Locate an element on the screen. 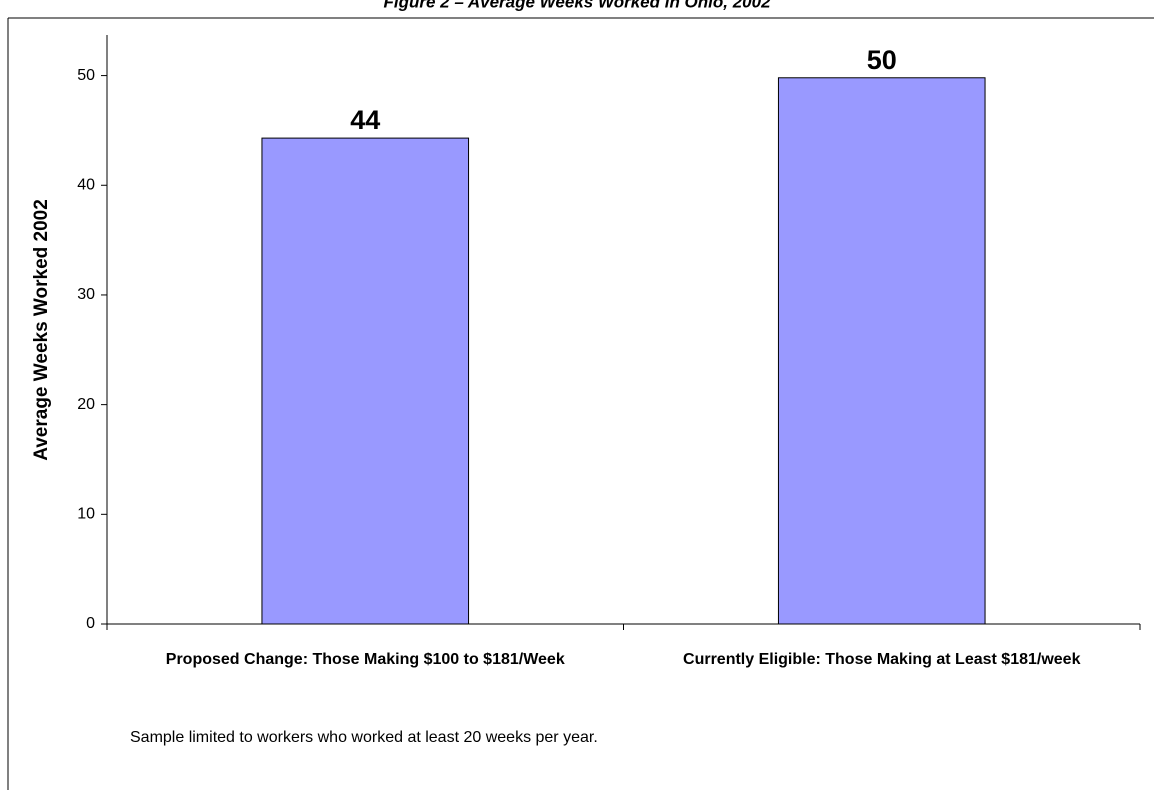 The height and width of the screenshot is (790, 1154). y-tick-label: 40 is located at coordinates (86, 184).